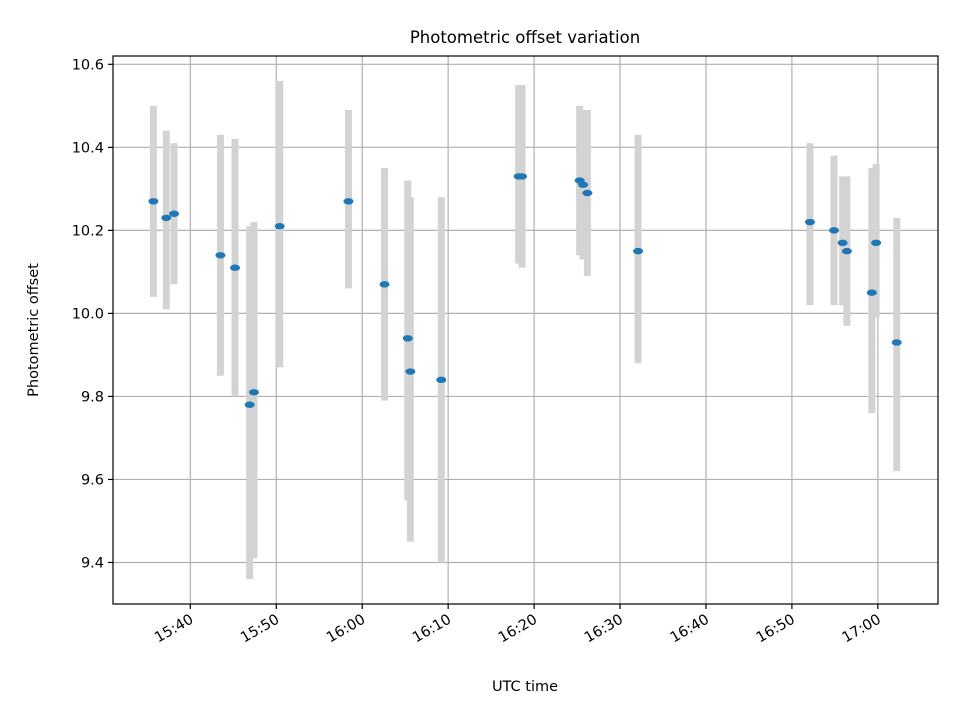 The width and height of the screenshot is (960, 720). What do you see at coordinates (525, 37) in the screenshot?
I see `chart-title: Photometric offset variation` at bounding box center [525, 37].